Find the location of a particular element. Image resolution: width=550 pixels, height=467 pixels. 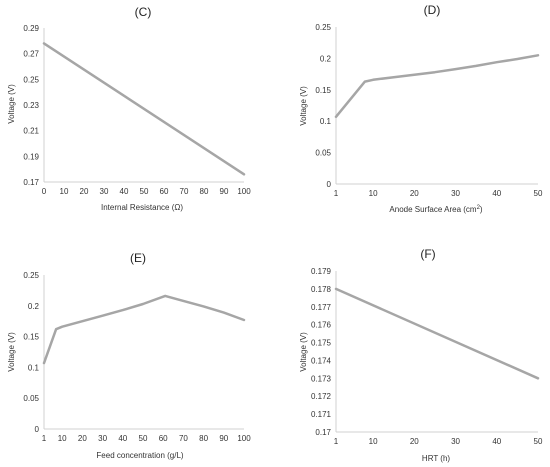

x-axis-label: Internal Resistance (Ω) is located at coordinates (142, 207).